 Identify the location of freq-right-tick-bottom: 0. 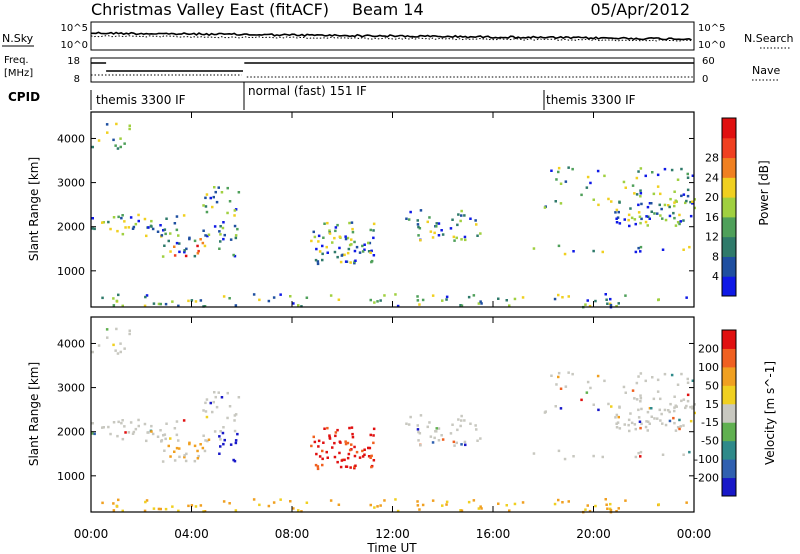
(705, 79).